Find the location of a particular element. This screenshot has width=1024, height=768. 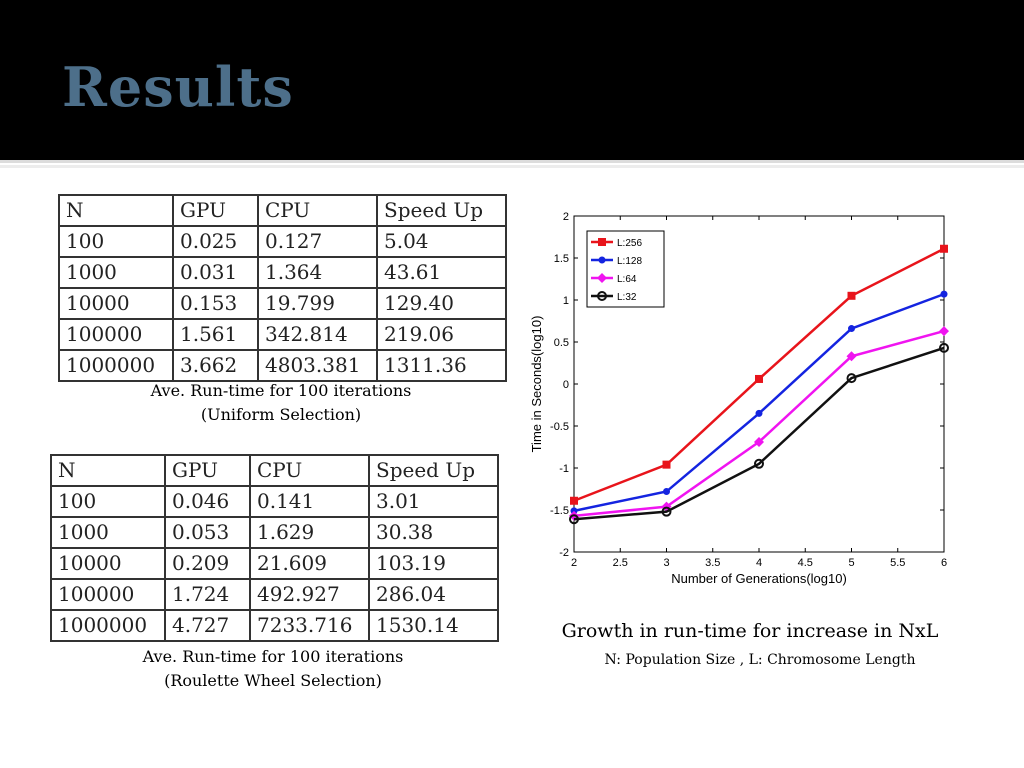

y-axis-label: Time in Seconds(log10) is located at coordinates (536, 384).